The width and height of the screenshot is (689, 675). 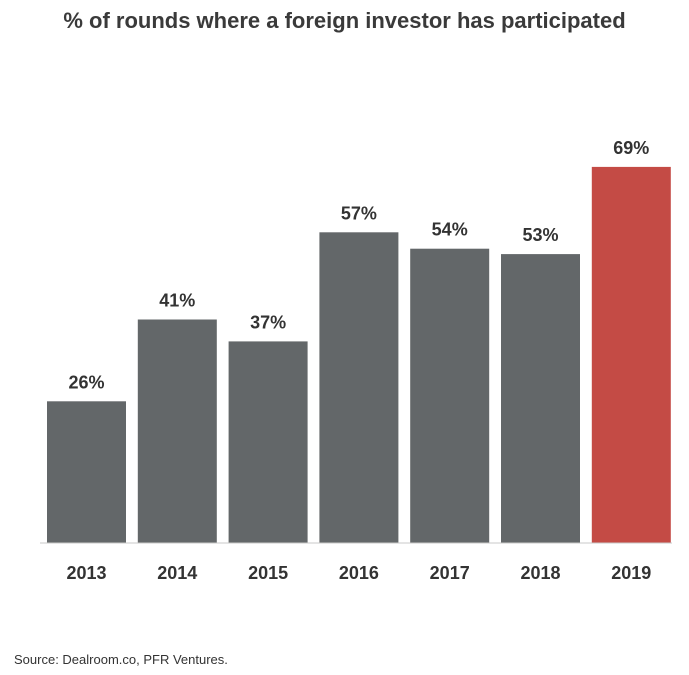 I want to click on x-tick-label-2019: 2019, so click(x=631, y=573).